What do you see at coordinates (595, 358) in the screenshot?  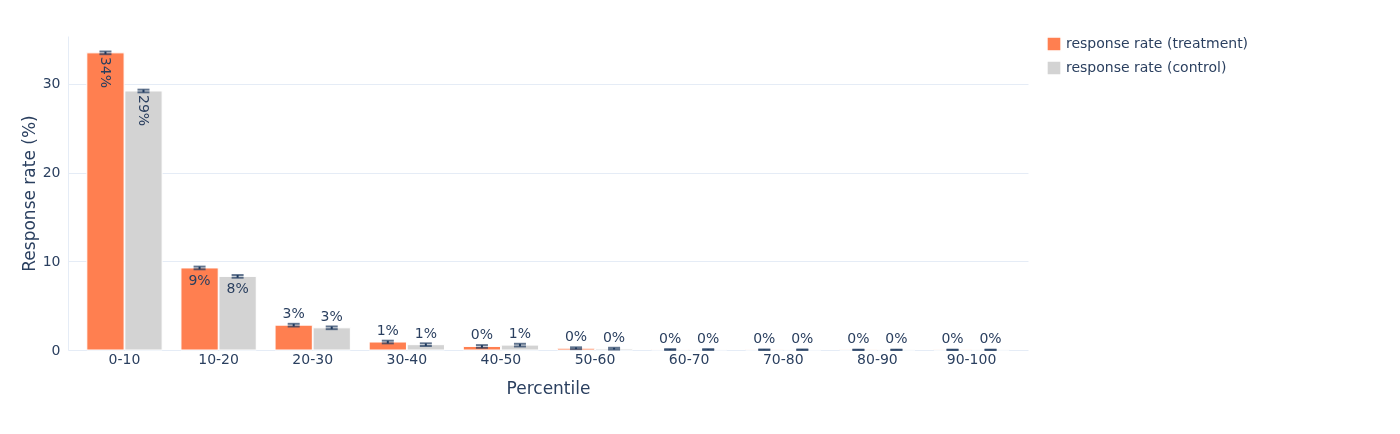 I see `x-tick-label: 50-60` at bounding box center [595, 358].